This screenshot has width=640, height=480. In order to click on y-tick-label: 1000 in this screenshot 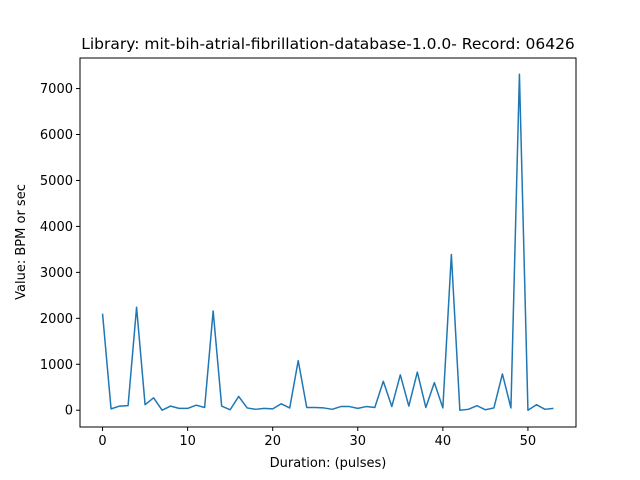, I will do `click(56, 365)`.